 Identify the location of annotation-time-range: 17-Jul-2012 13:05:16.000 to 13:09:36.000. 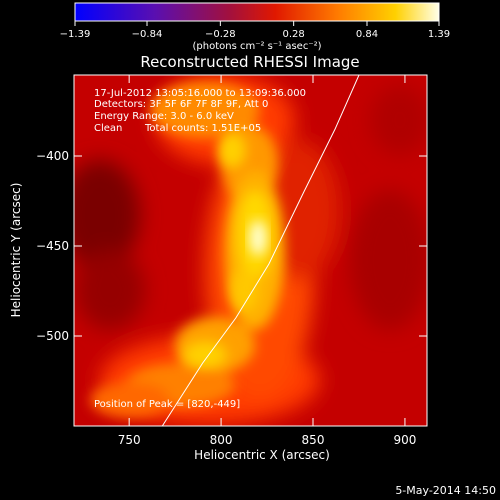
(200, 93).